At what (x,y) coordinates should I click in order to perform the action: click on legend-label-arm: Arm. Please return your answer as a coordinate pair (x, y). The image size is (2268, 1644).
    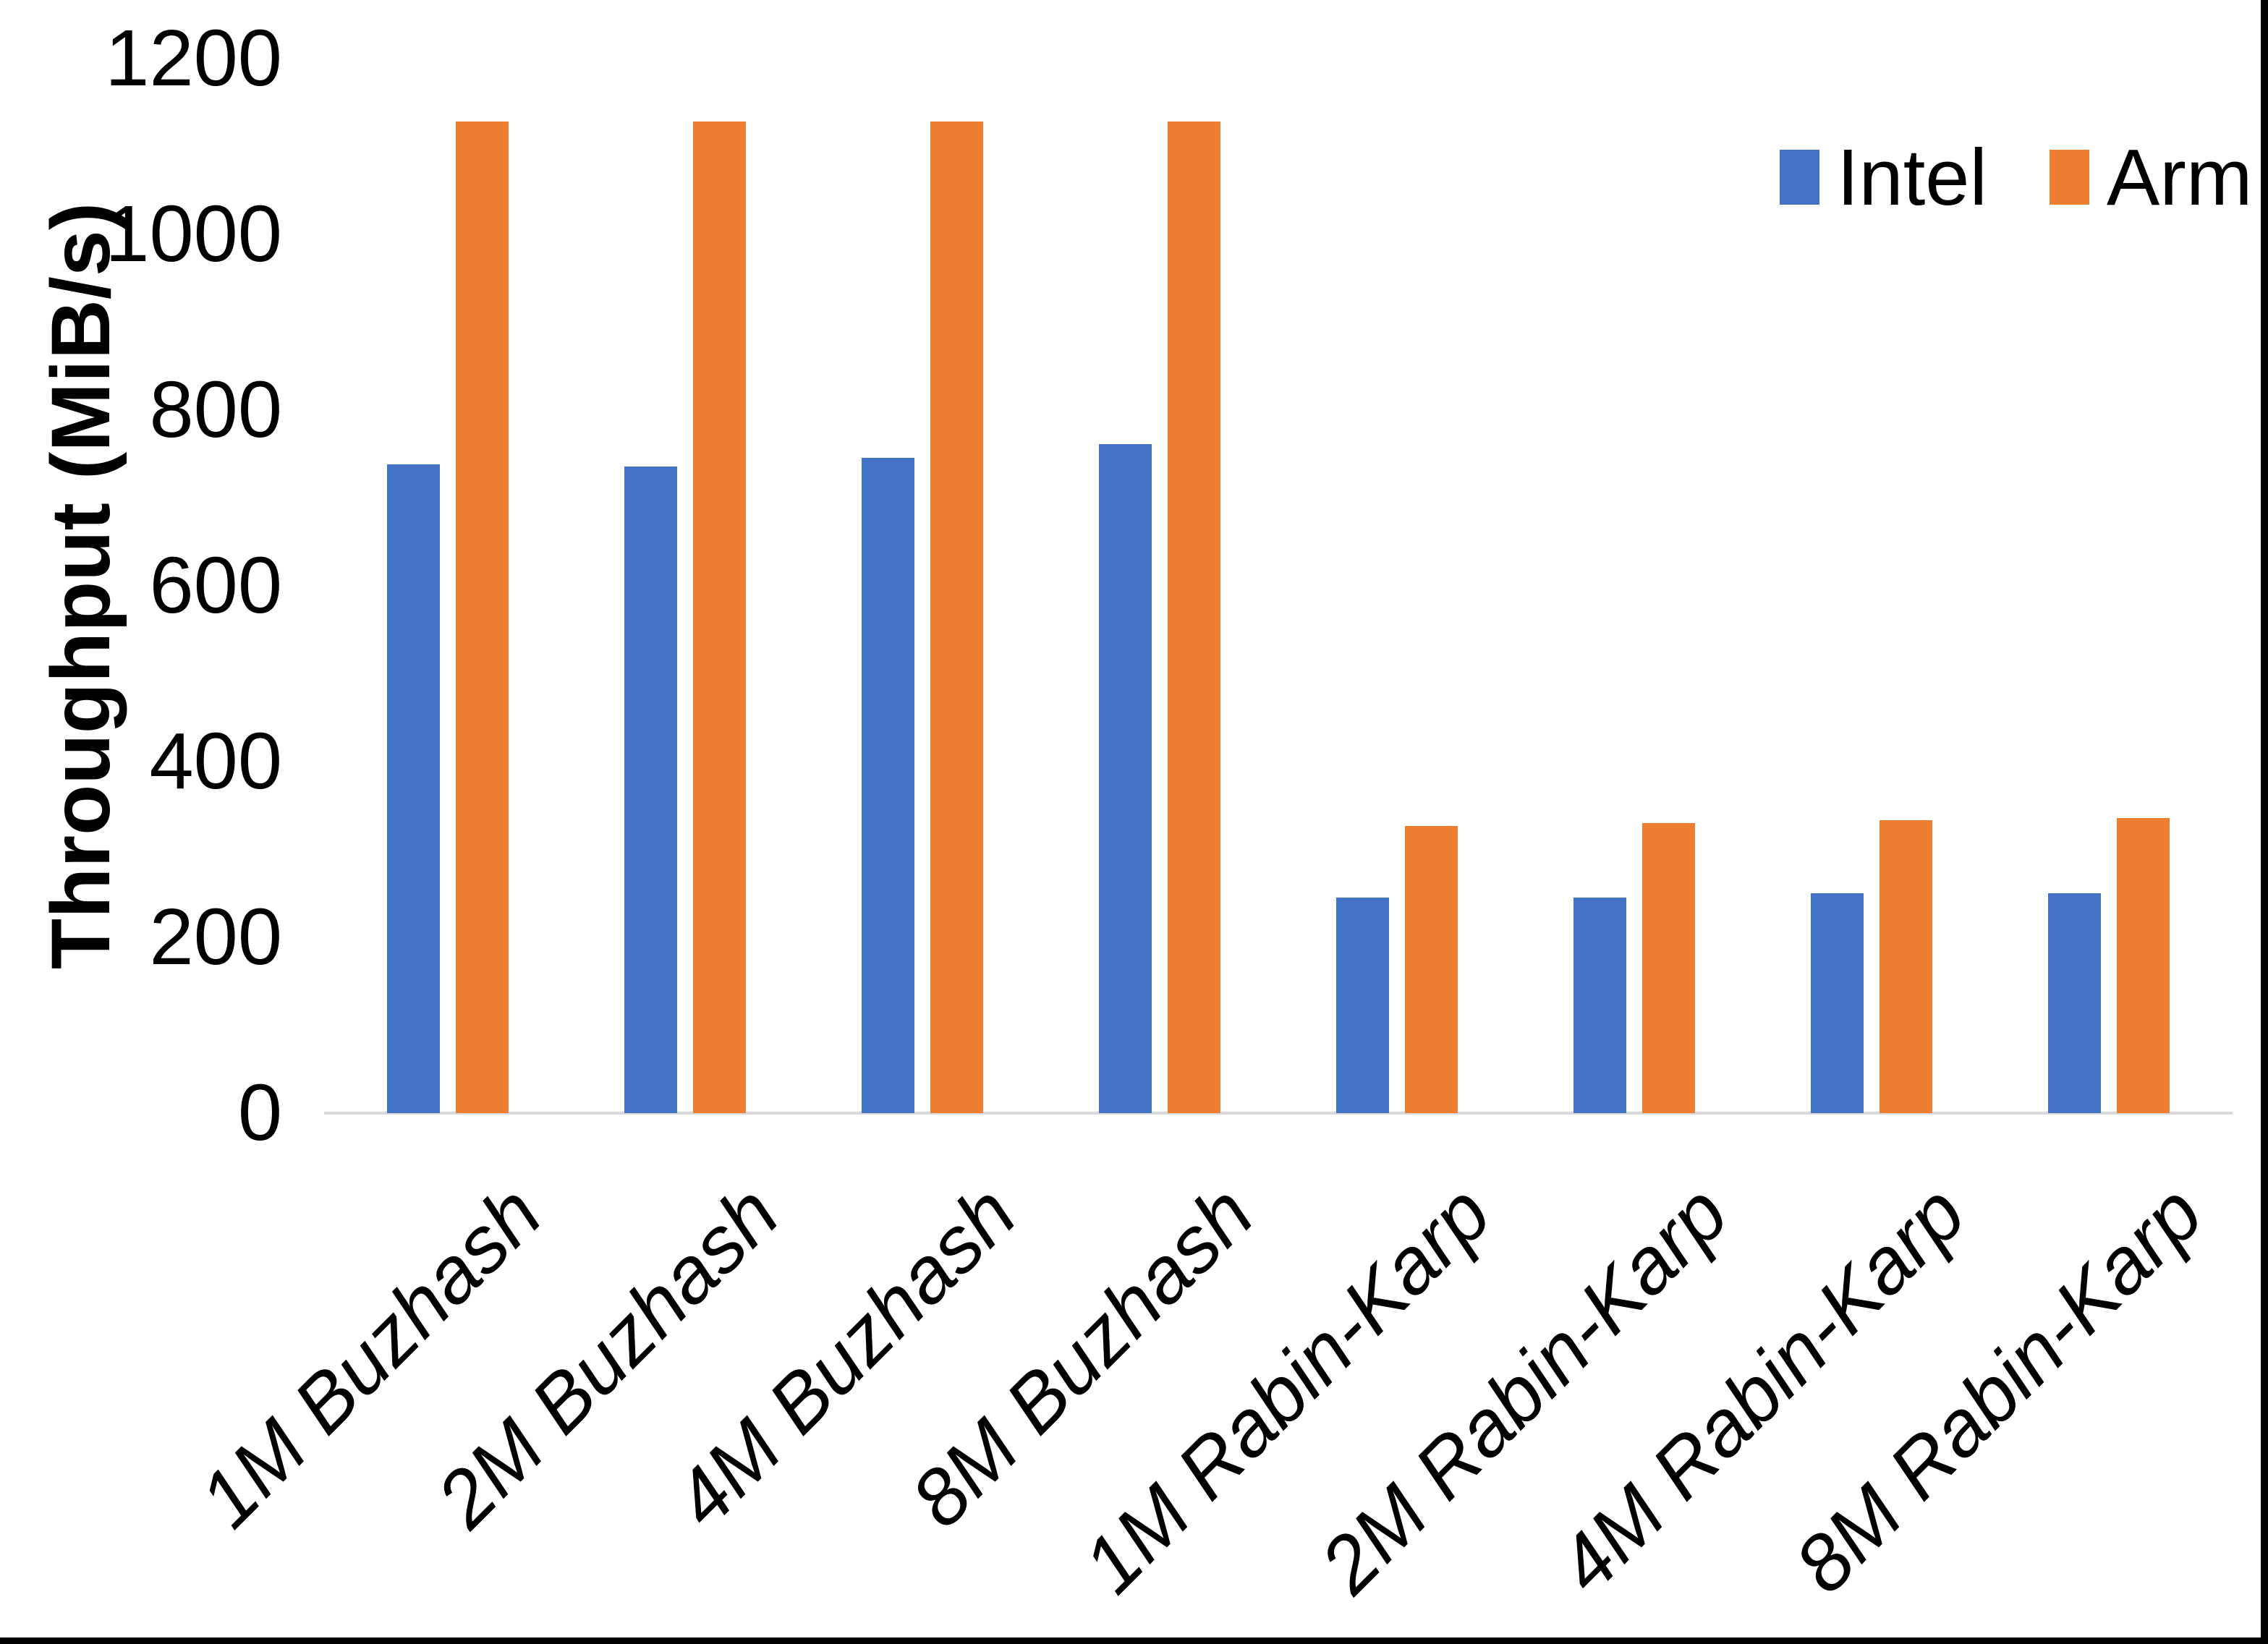
    Looking at the image, I should click on (2179, 177).